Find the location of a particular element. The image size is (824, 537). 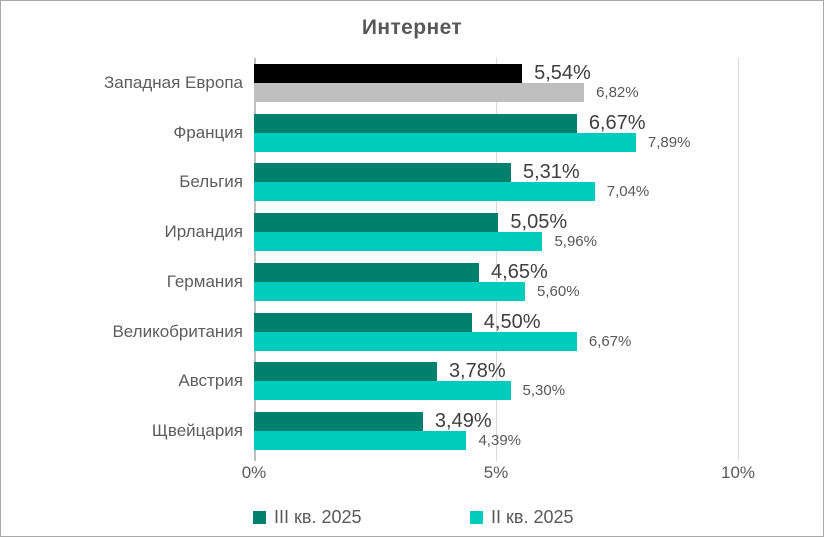

legend-item-q2-2025: II кв. 2025 is located at coordinates (522, 517).